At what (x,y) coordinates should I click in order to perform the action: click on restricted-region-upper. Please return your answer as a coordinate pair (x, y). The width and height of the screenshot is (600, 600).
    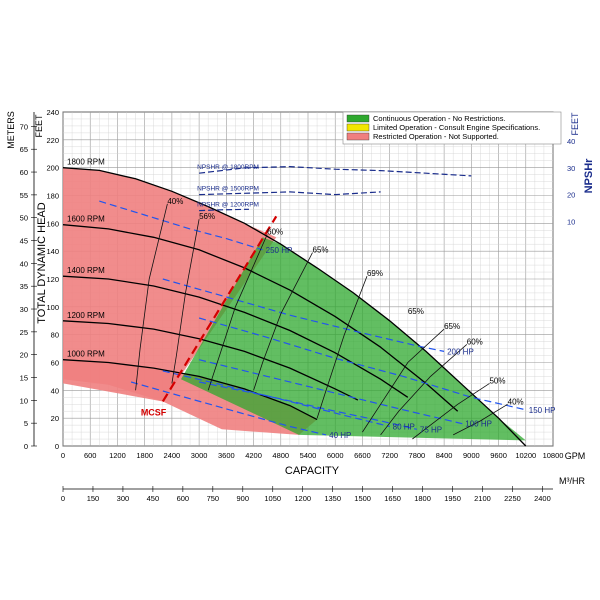
    Looking at the image, I should click on (170, 284).